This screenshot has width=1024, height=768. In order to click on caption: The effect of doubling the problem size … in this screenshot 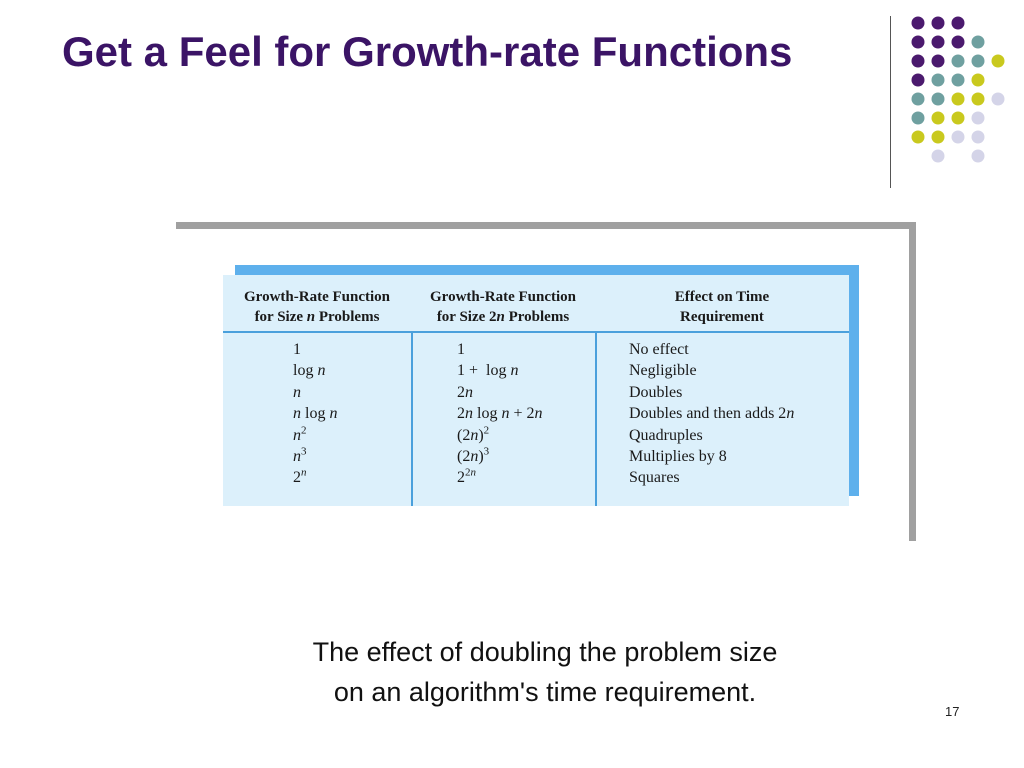, I will do `click(545, 672)`.